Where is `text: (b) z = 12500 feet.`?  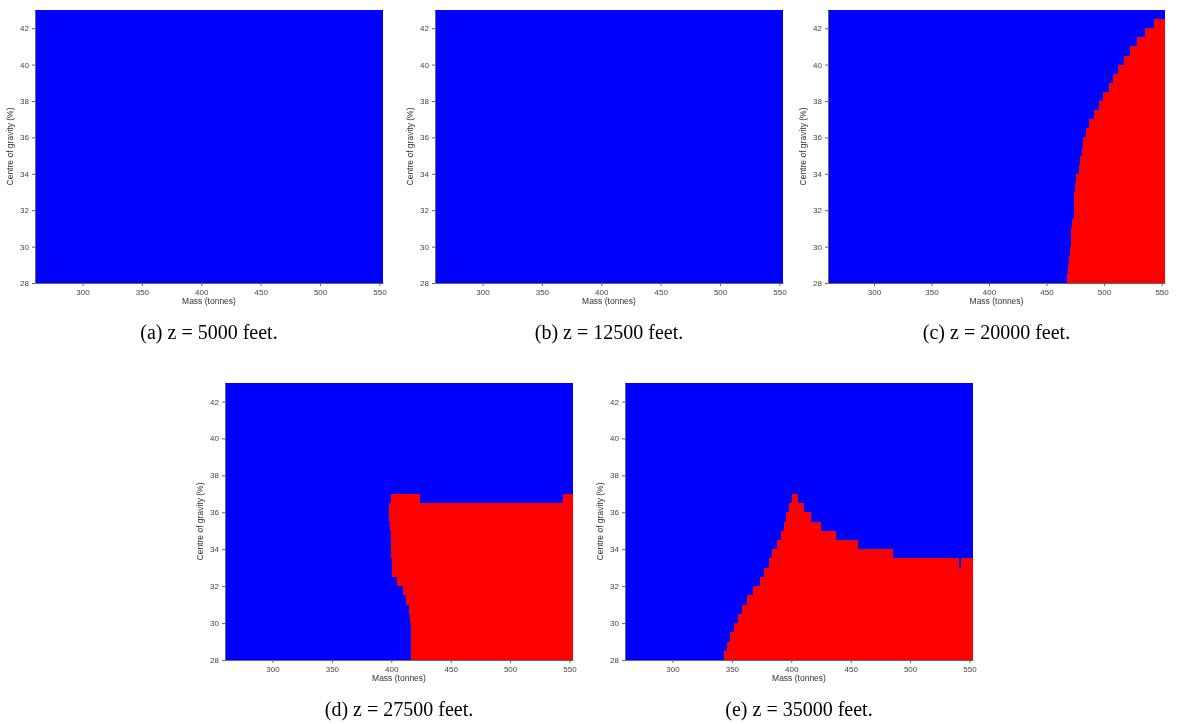
text: (b) z = 12500 feet. is located at coordinates (609, 332).